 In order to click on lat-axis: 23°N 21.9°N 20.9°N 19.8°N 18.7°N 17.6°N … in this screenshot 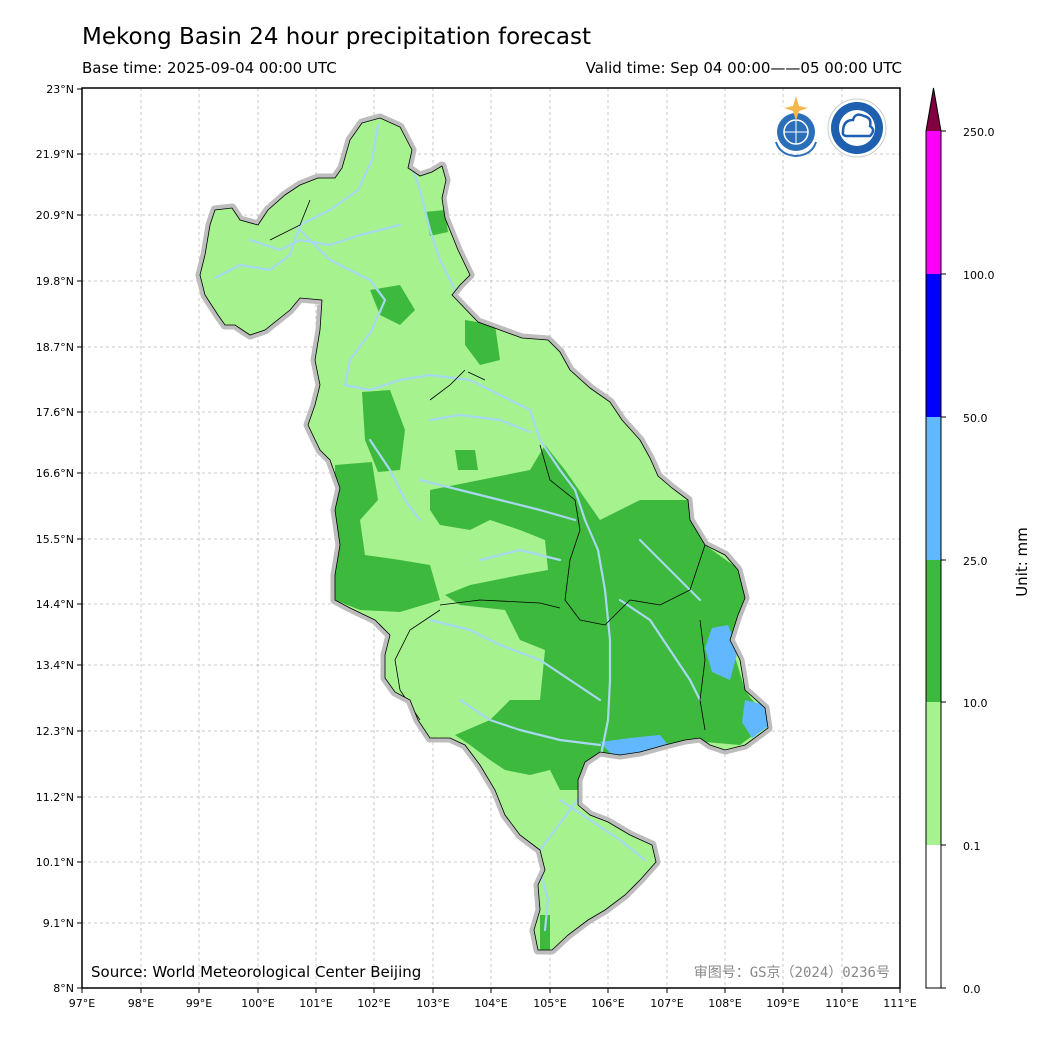, I will do `click(59, 539)`.